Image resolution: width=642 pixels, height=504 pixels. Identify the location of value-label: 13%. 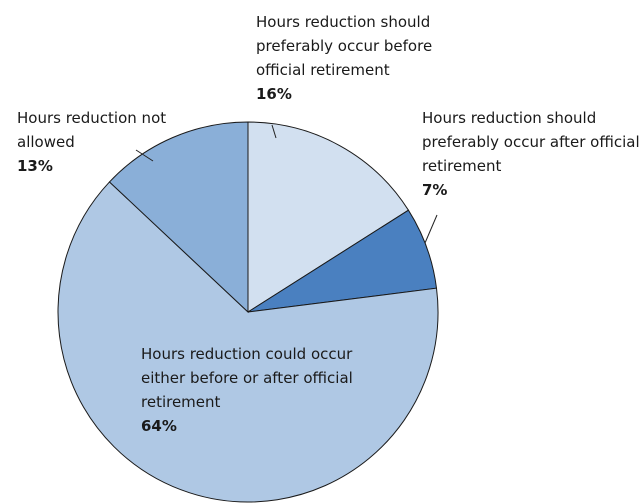
(35, 166).